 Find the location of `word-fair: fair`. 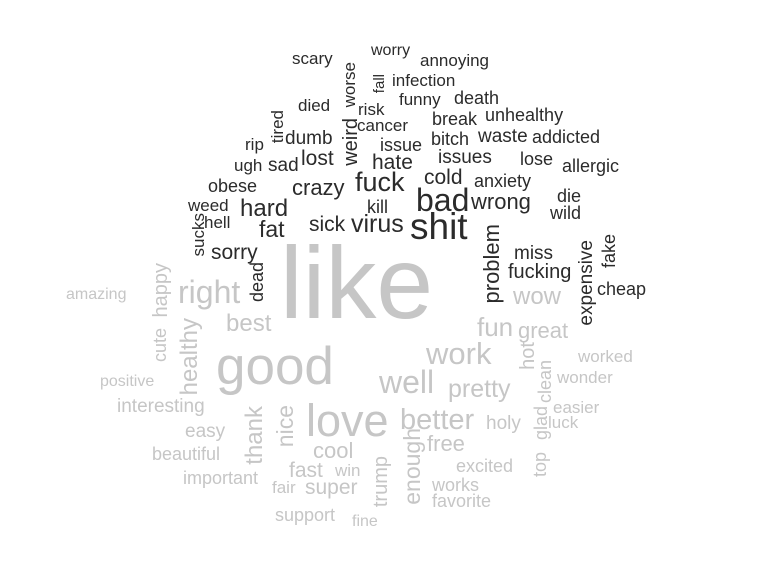

word-fair: fair is located at coordinates (284, 487).